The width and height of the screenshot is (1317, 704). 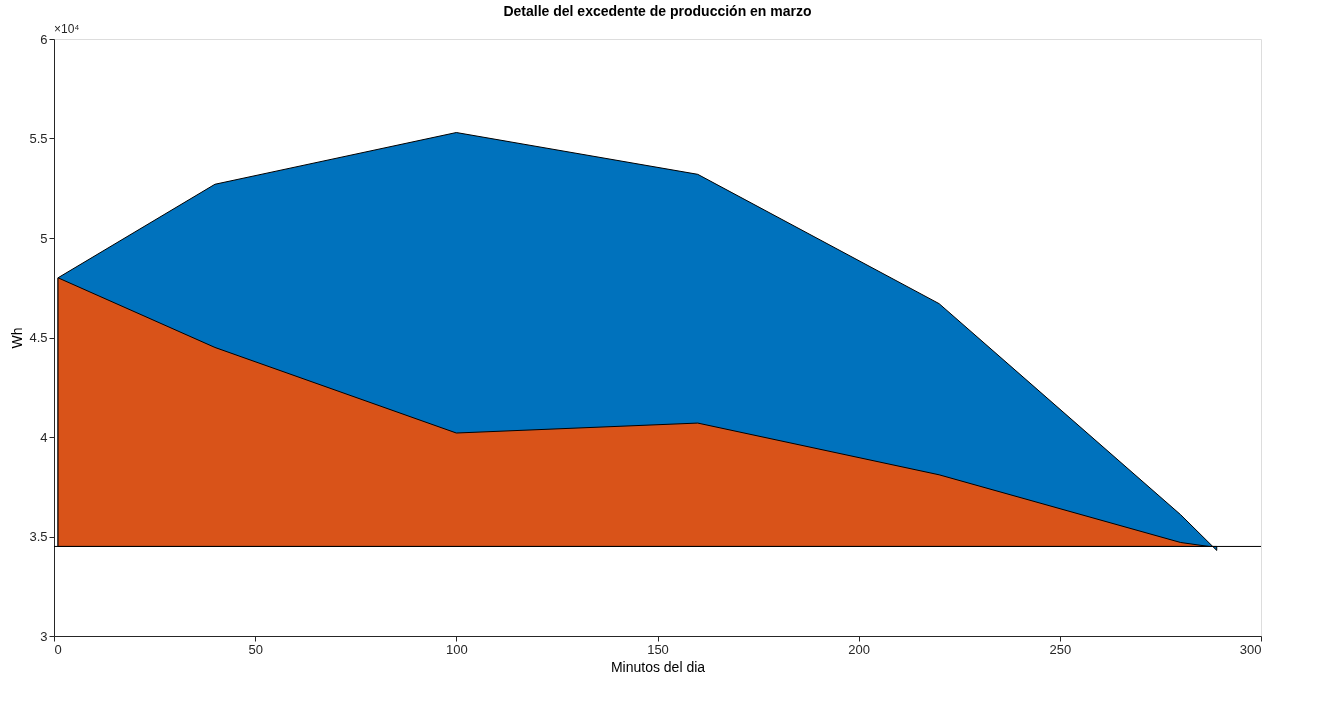 I want to click on x-axis-title: Minutos del dia, so click(x=658, y=666).